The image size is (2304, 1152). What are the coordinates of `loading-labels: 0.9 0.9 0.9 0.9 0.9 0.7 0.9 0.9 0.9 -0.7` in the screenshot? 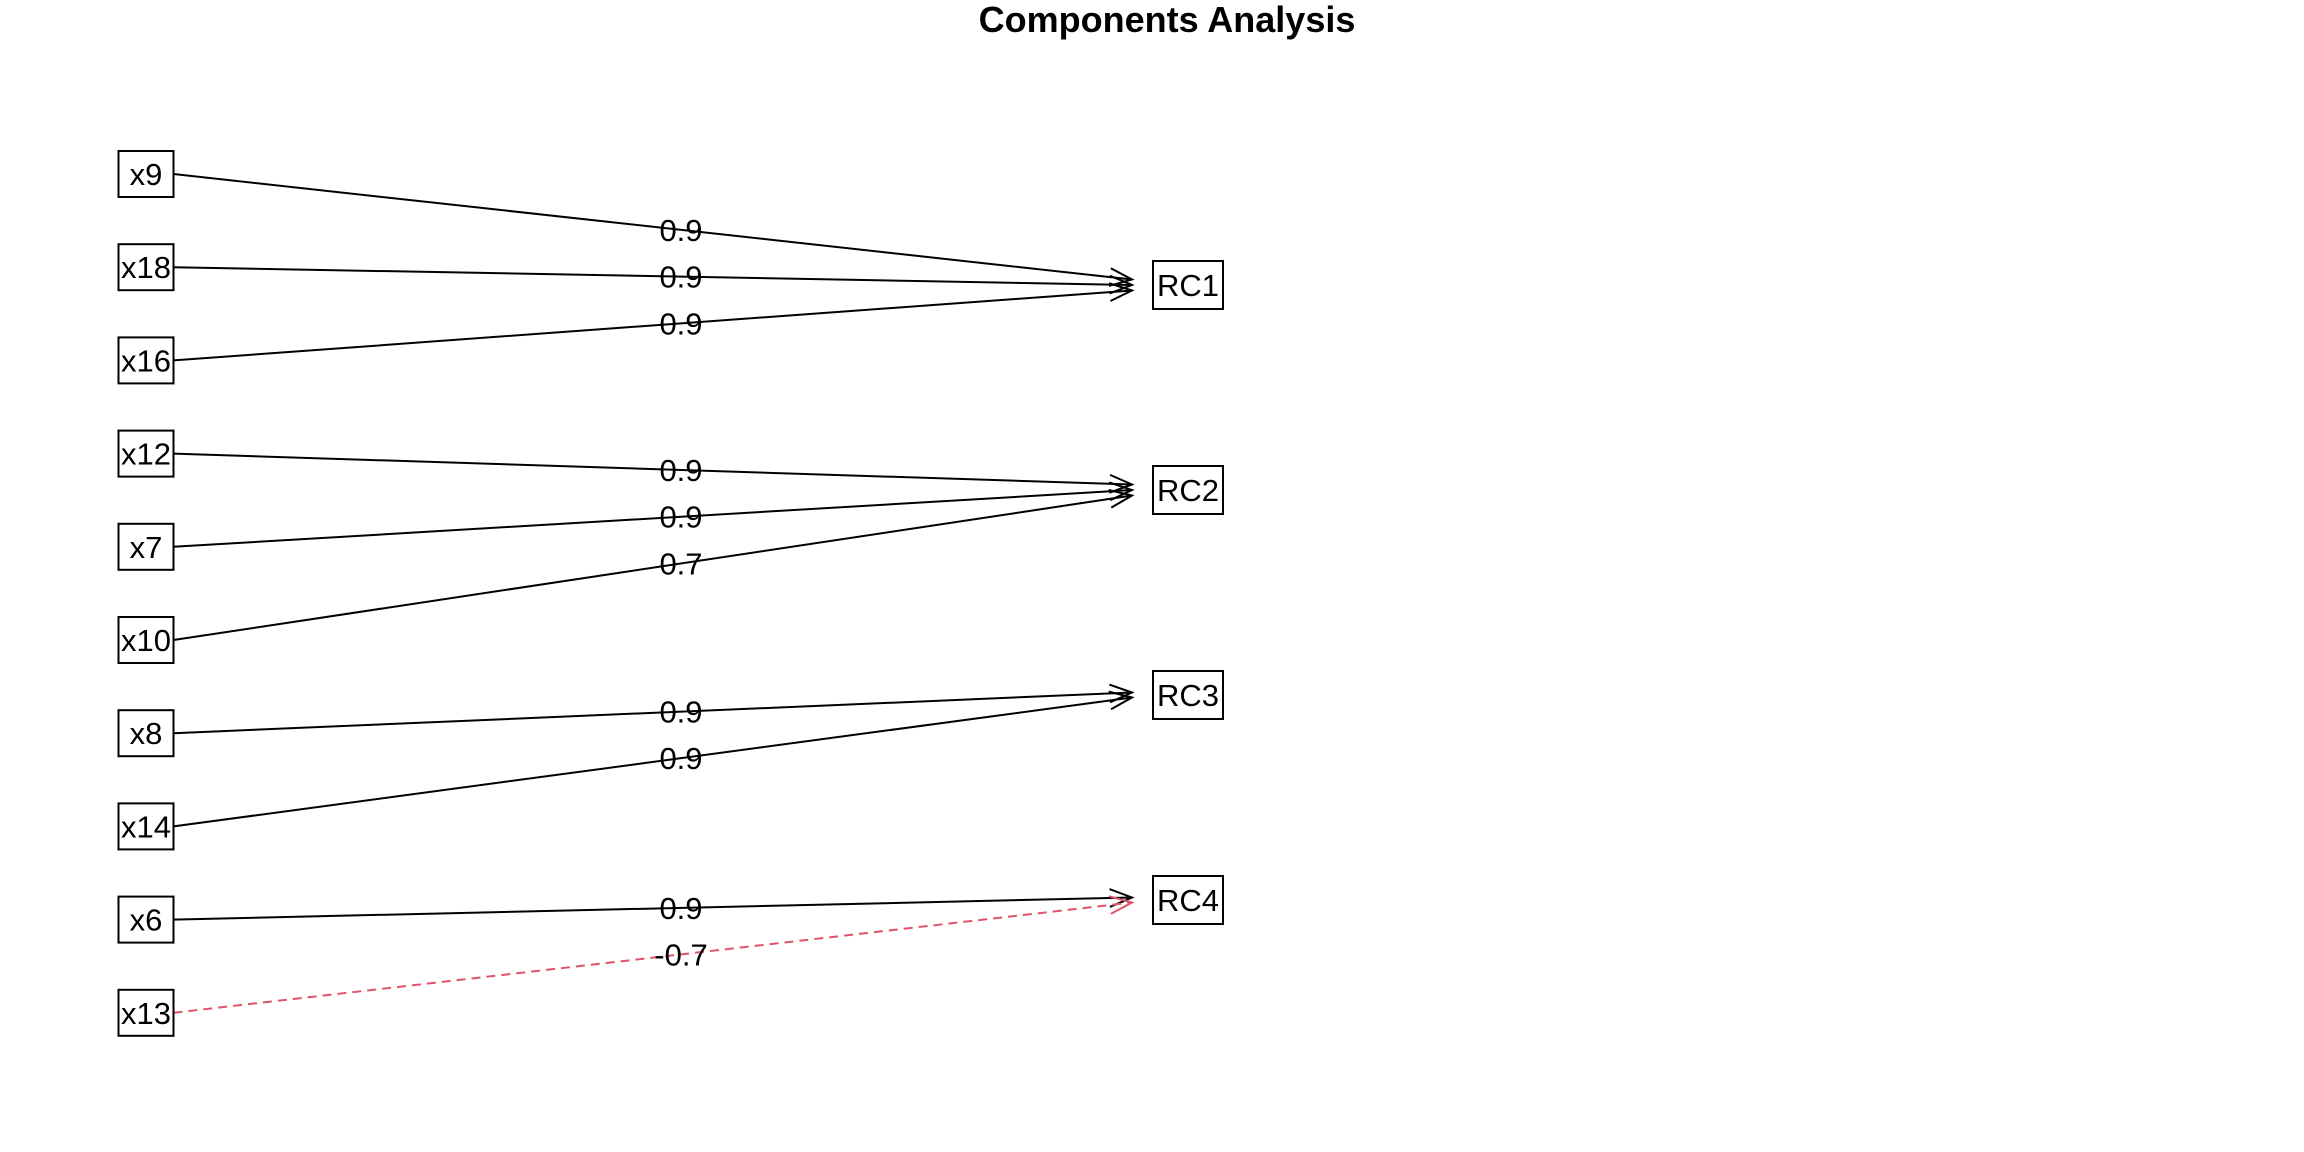 It's located at (680, 593).